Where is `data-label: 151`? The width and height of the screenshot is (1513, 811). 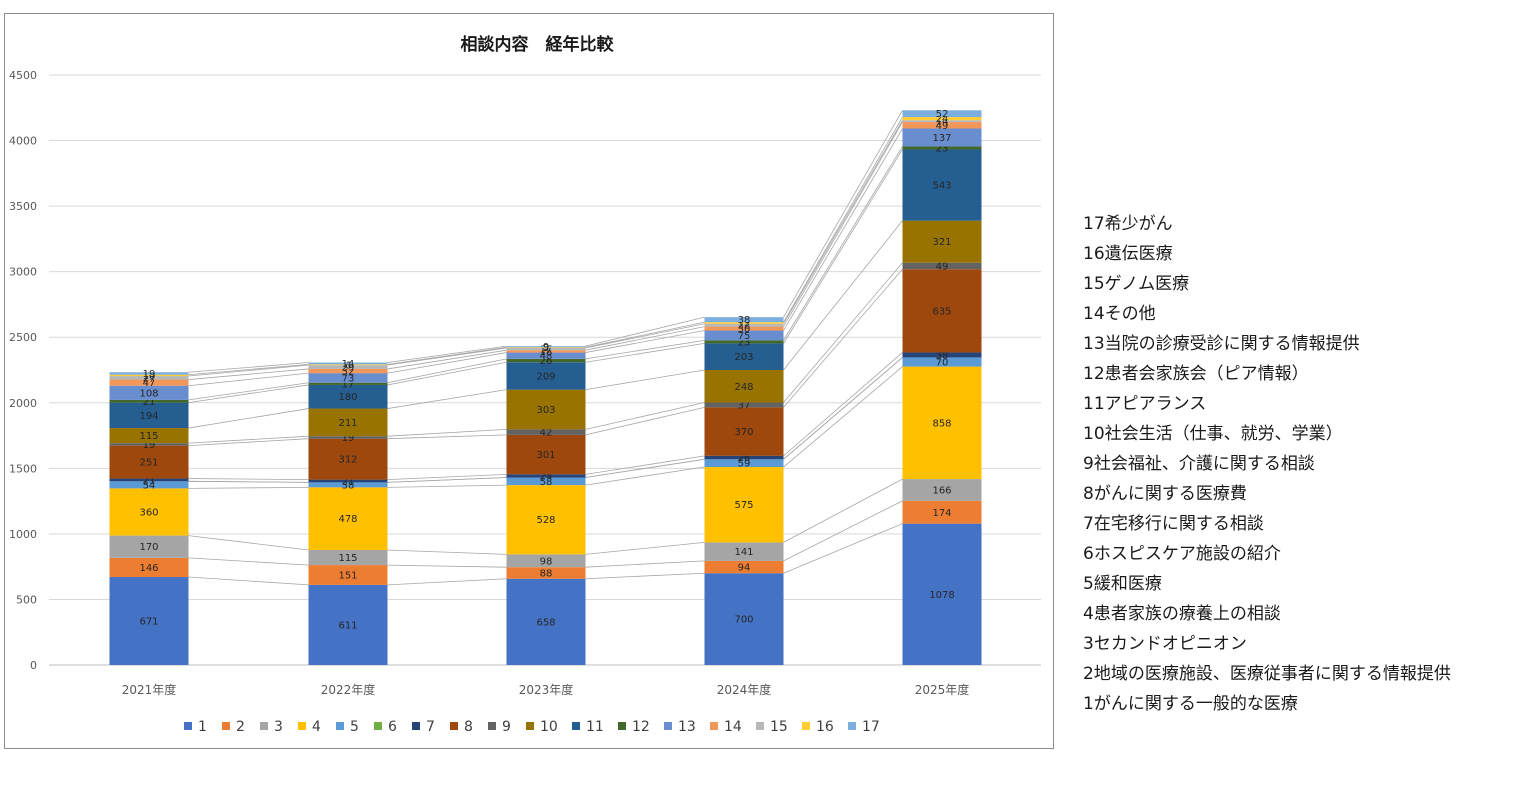
data-label: 151 is located at coordinates (347, 575).